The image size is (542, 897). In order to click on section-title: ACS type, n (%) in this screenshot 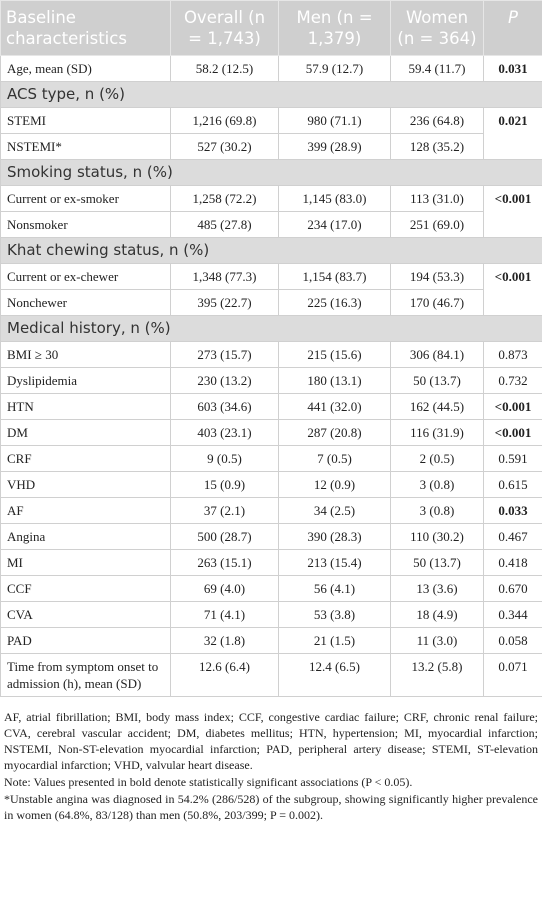, I will do `click(271, 94)`.